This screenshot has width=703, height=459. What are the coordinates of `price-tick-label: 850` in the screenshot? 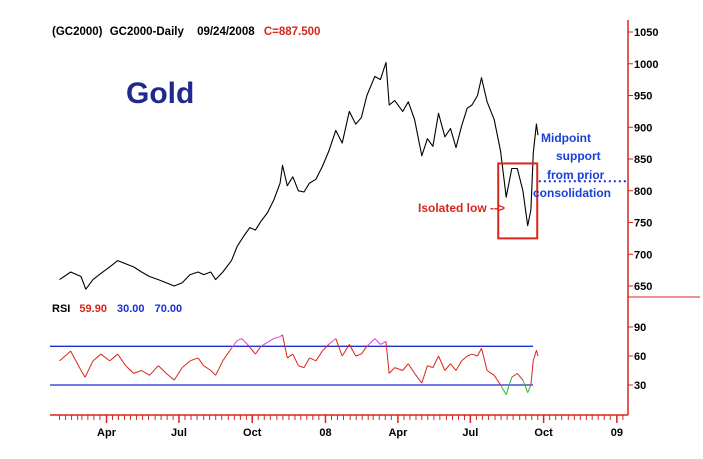 It's located at (643, 160).